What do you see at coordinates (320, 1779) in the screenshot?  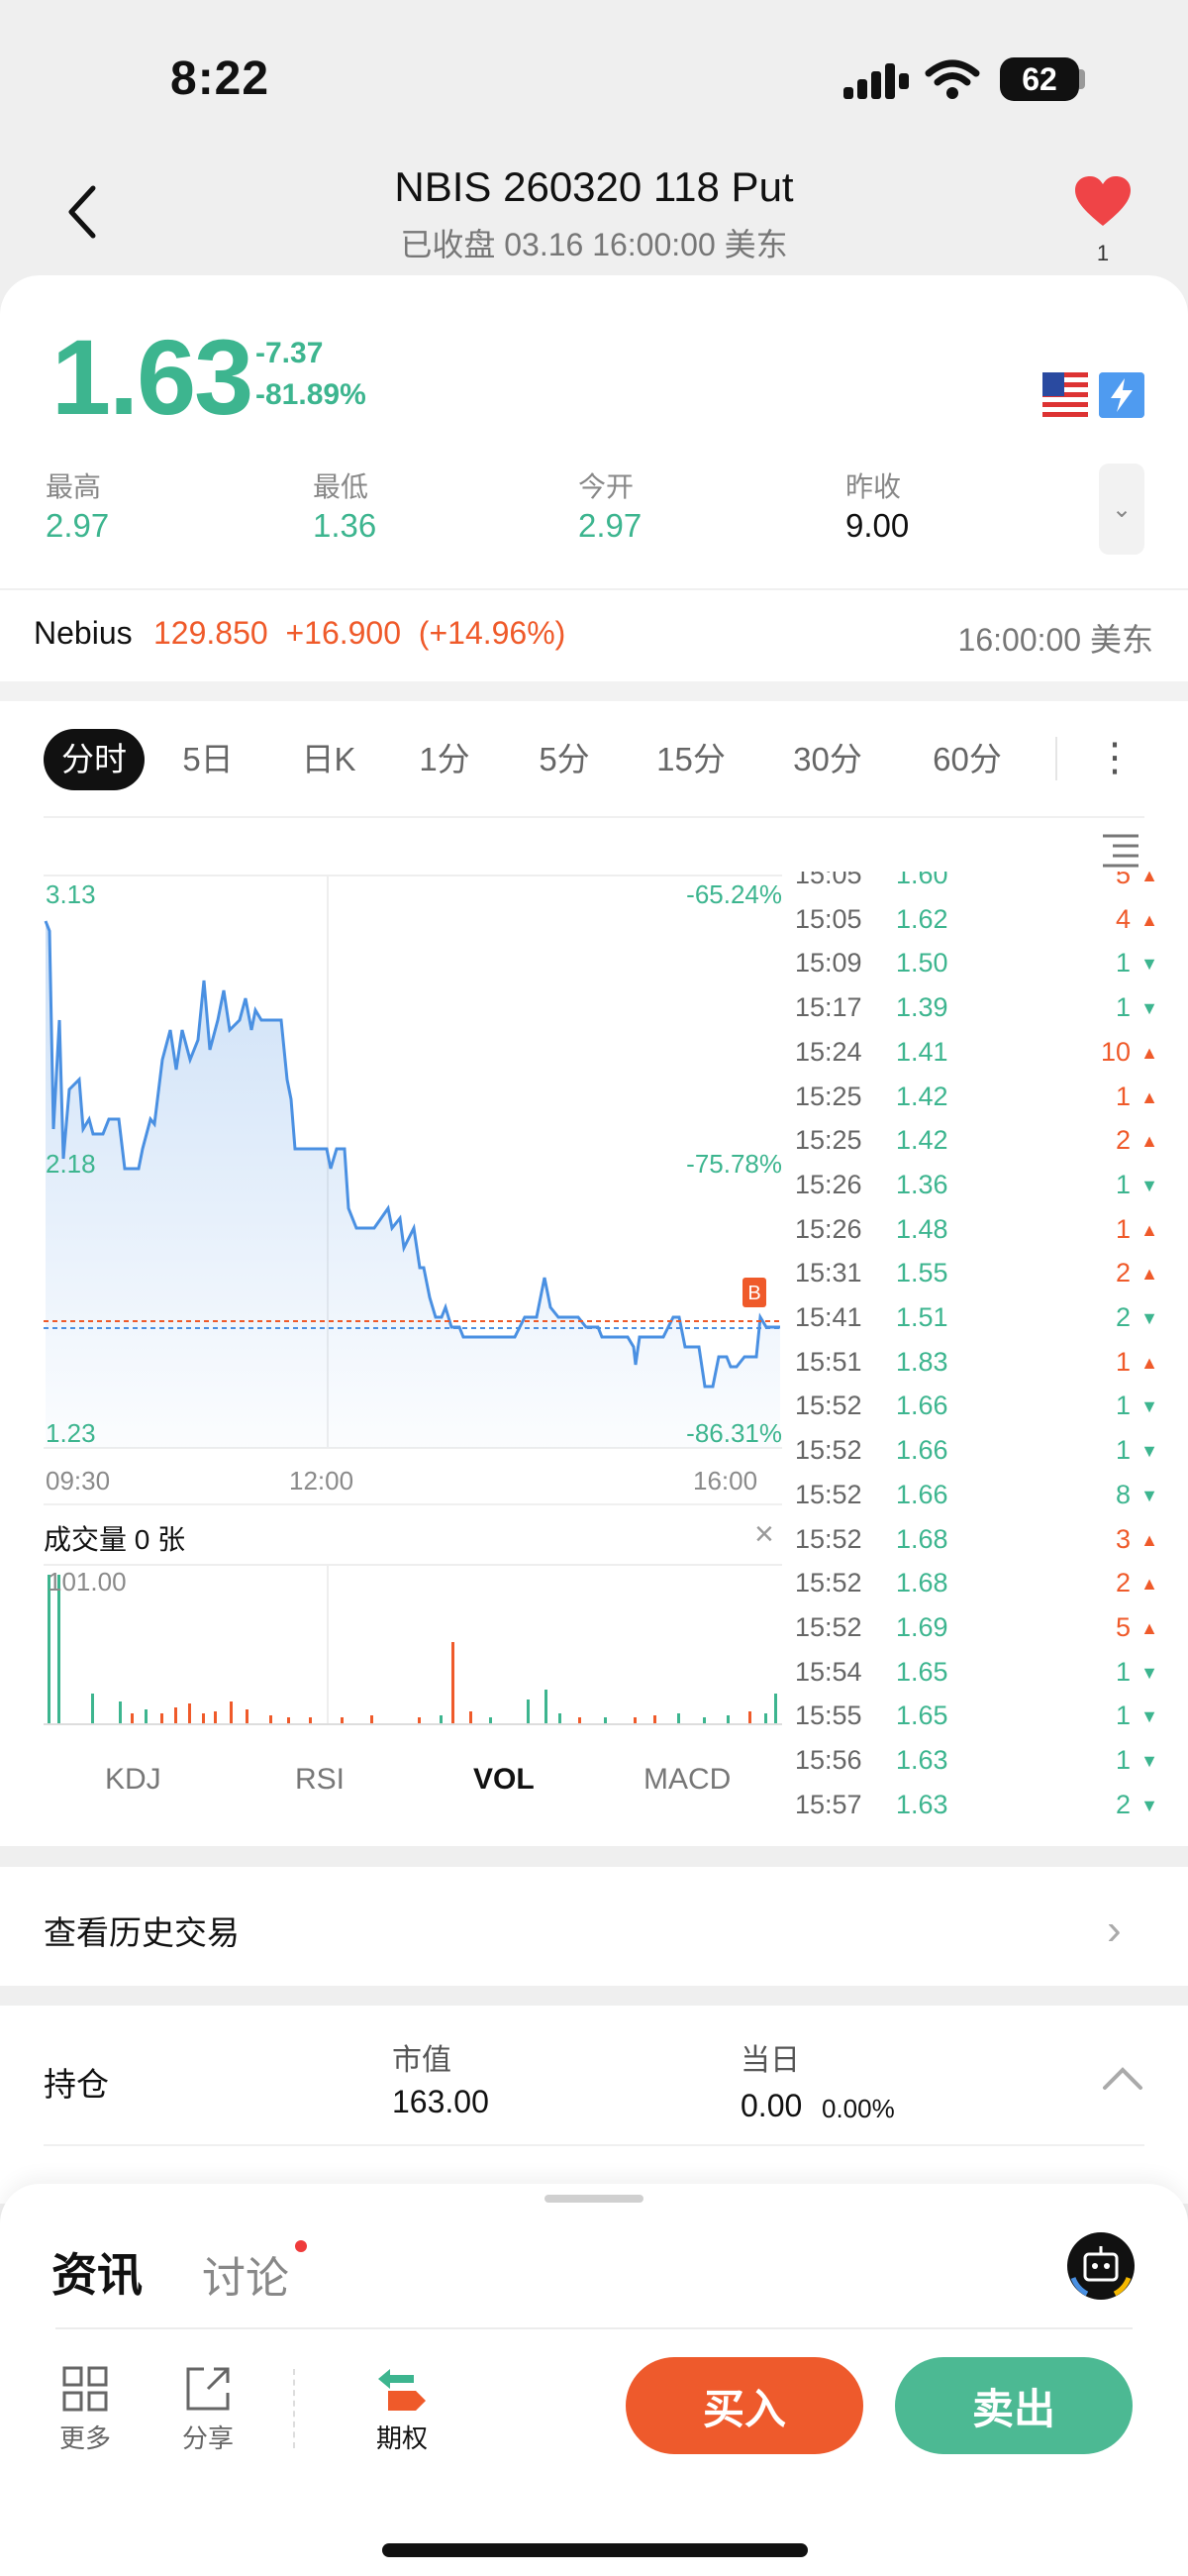 I see `indicator-tab-rsi: RSI` at bounding box center [320, 1779].